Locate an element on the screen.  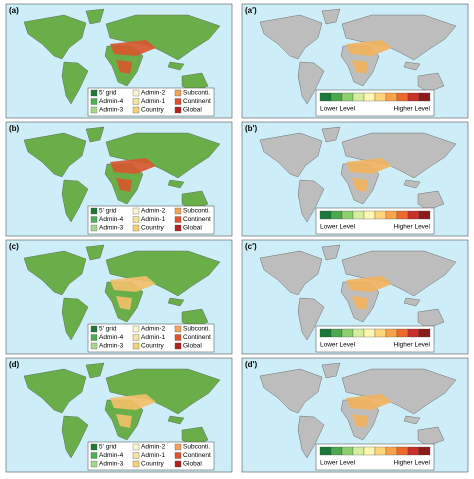
panel-label: (d) is located at coordinates (14, 364).